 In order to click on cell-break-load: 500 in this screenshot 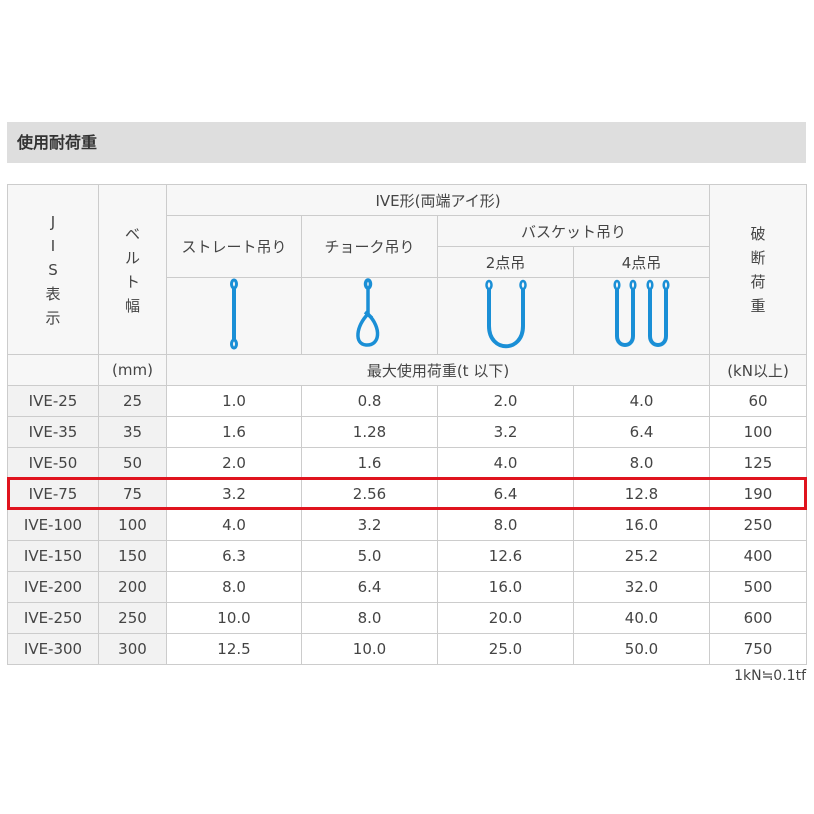, I will do `click(758, 587)`.